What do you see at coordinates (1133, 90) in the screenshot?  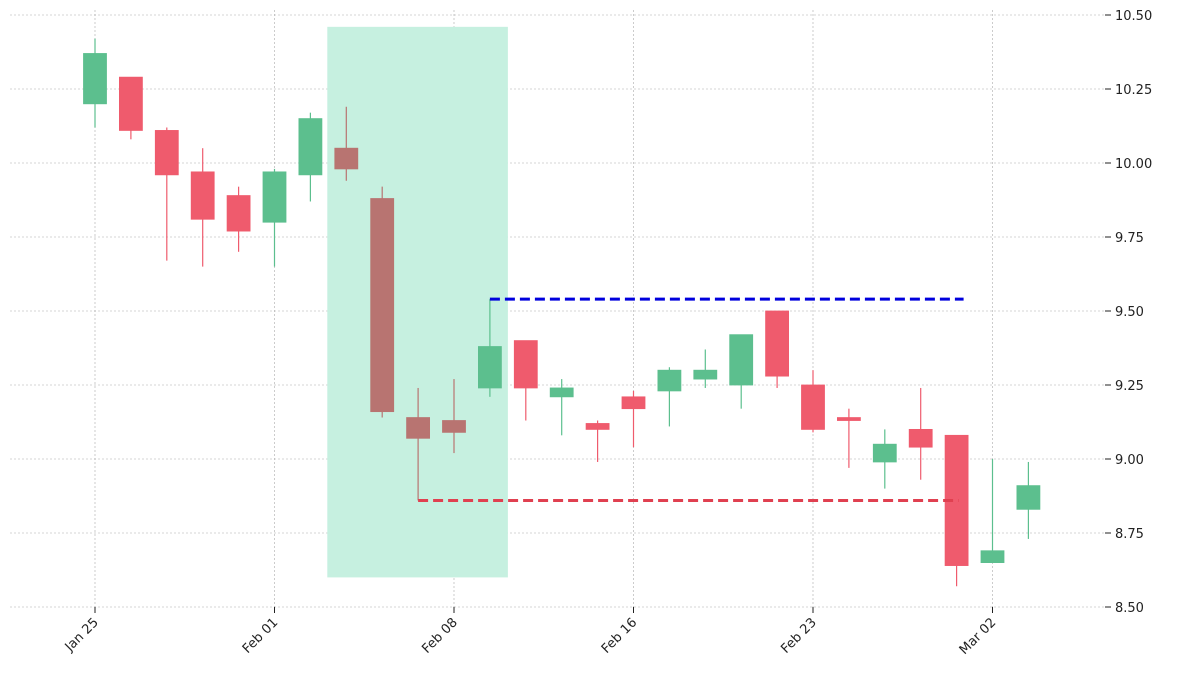 I see `y-tick-label: 10.25` at bounding box center [1133, 90].